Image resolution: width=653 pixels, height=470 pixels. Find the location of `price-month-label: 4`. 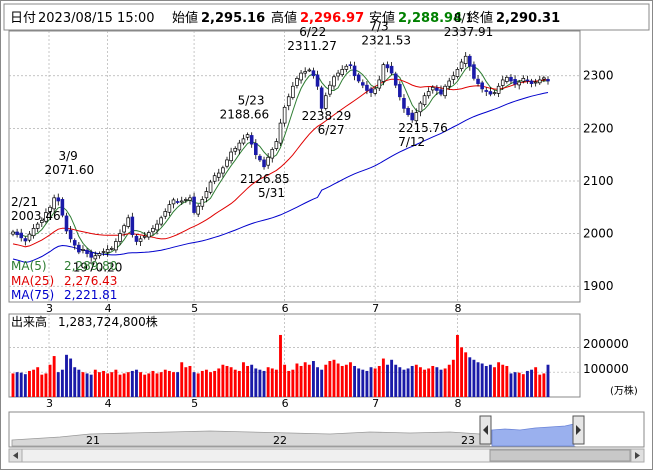

price-month-label: 4 is located at coordinates (108, 308).